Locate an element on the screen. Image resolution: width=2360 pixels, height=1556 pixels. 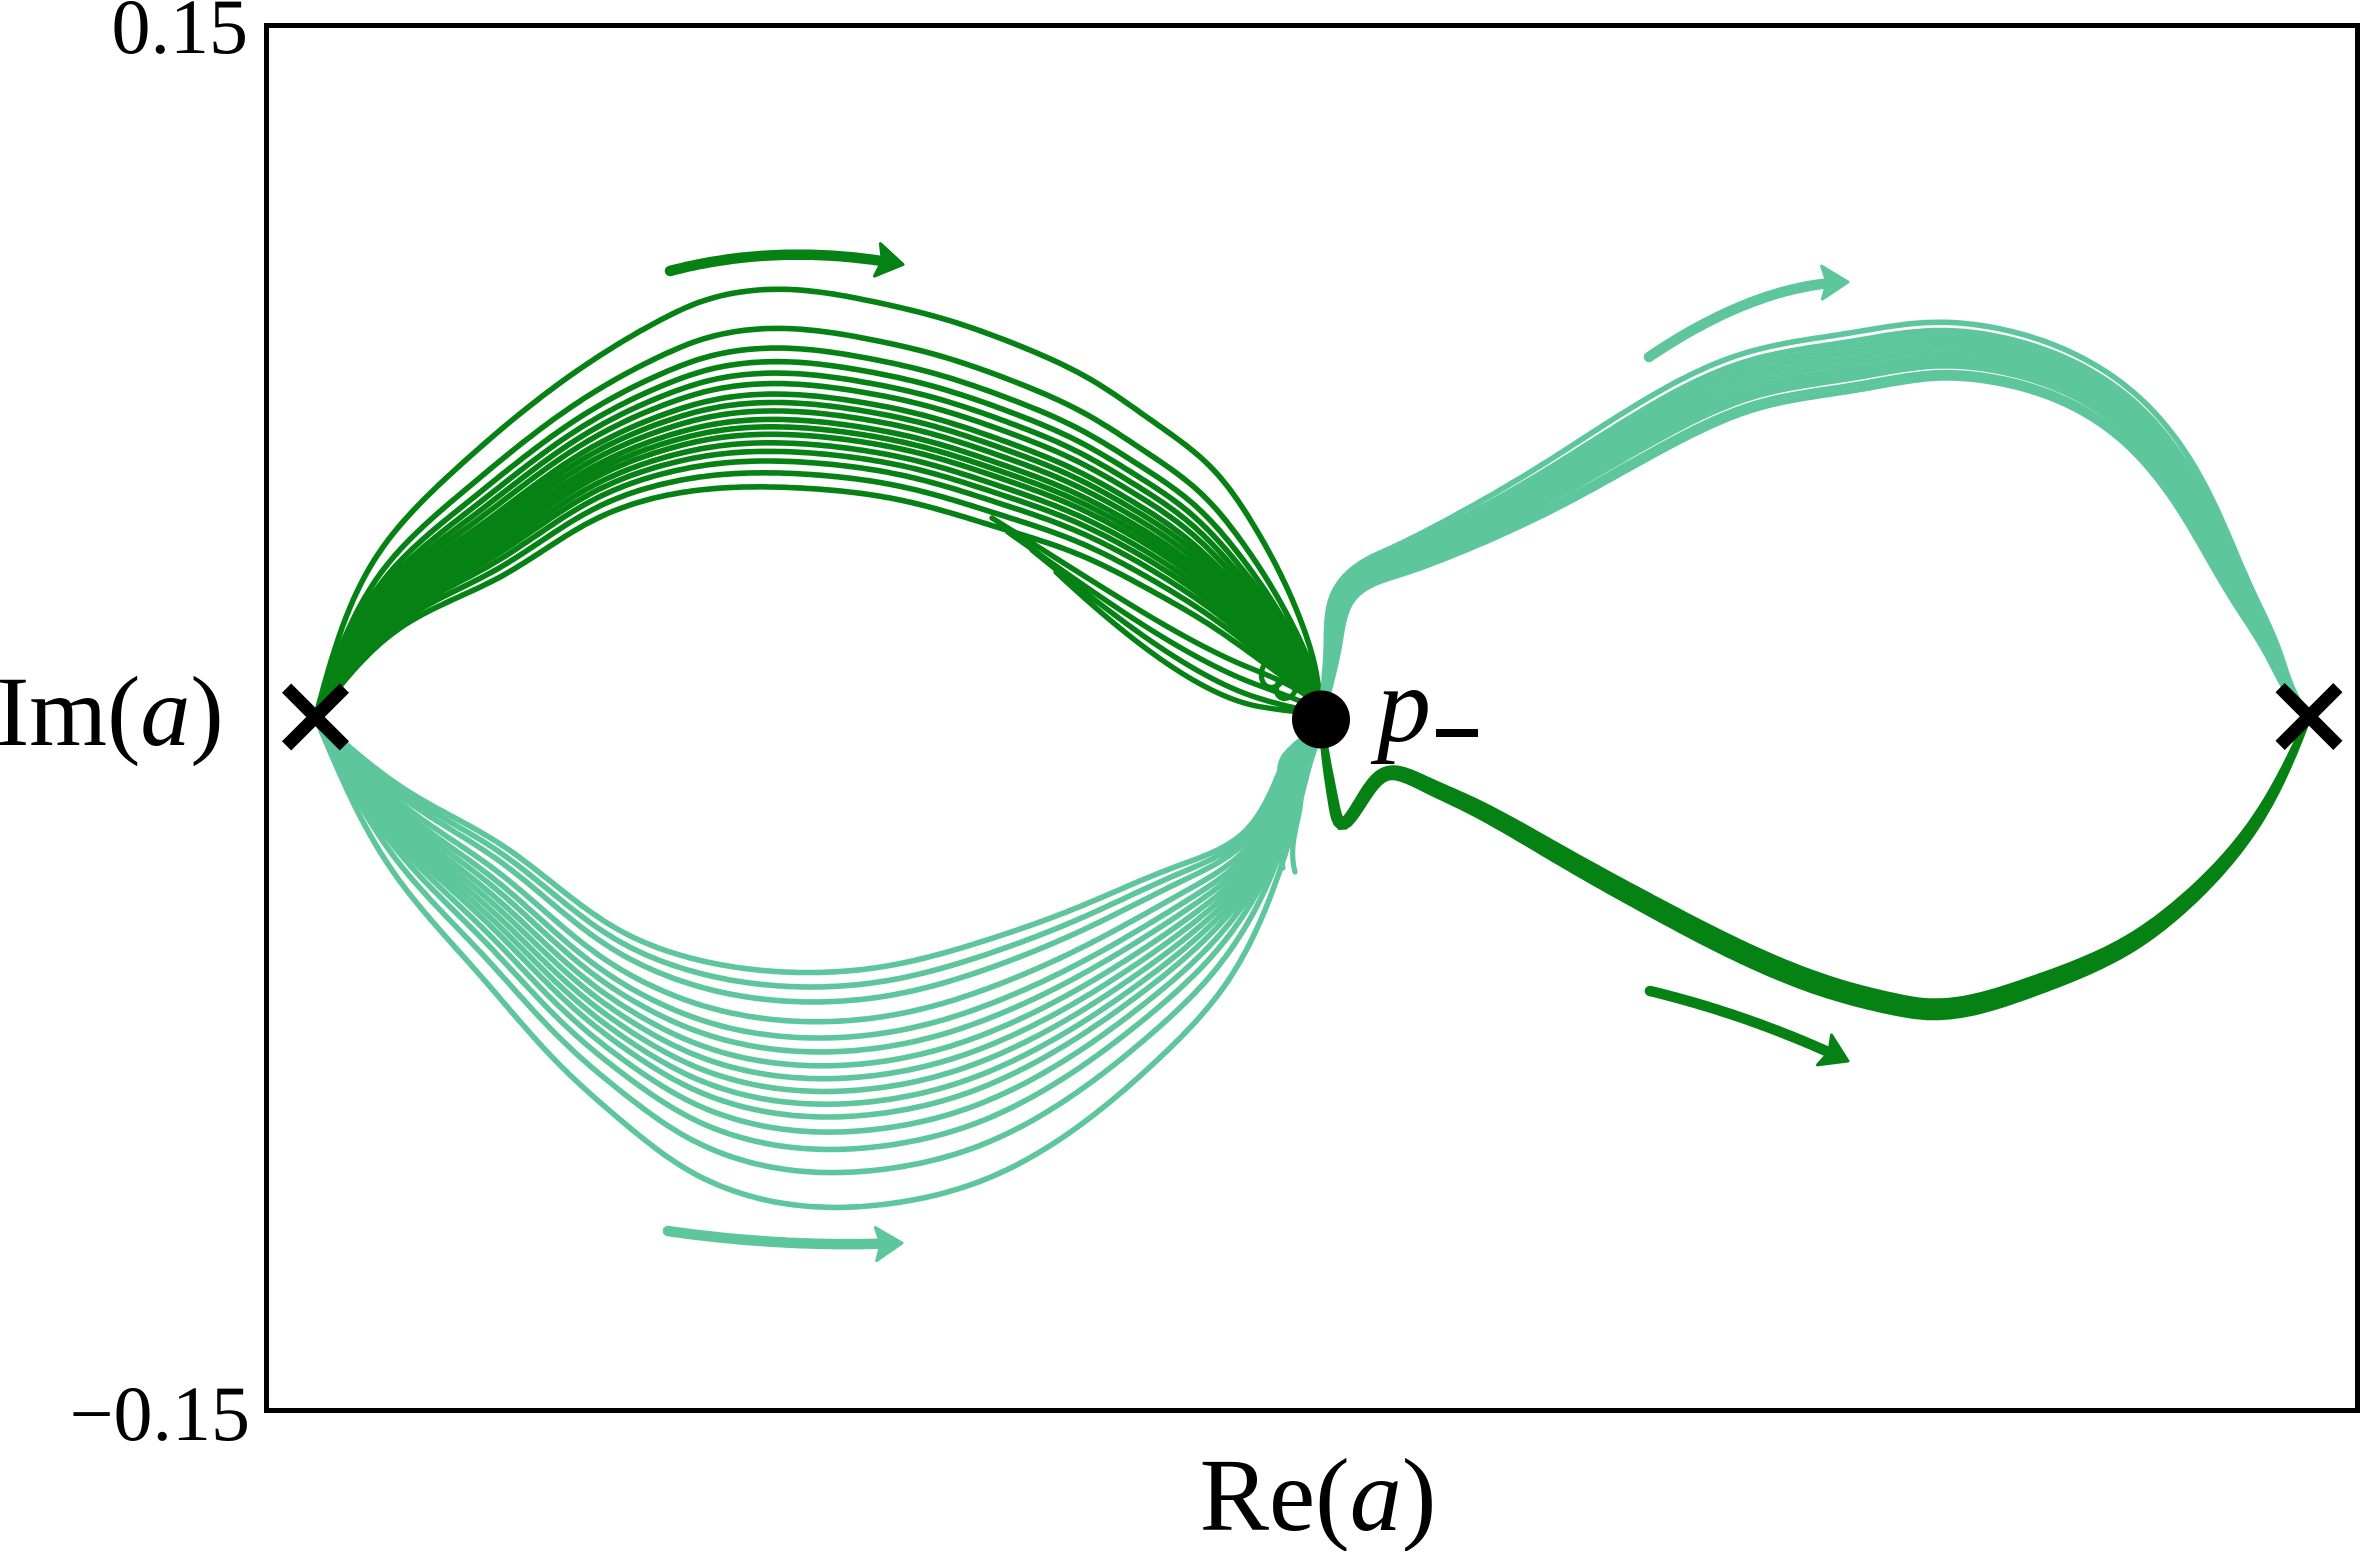
svg-text: Re(a) is located at coordinates (1318, 1494).